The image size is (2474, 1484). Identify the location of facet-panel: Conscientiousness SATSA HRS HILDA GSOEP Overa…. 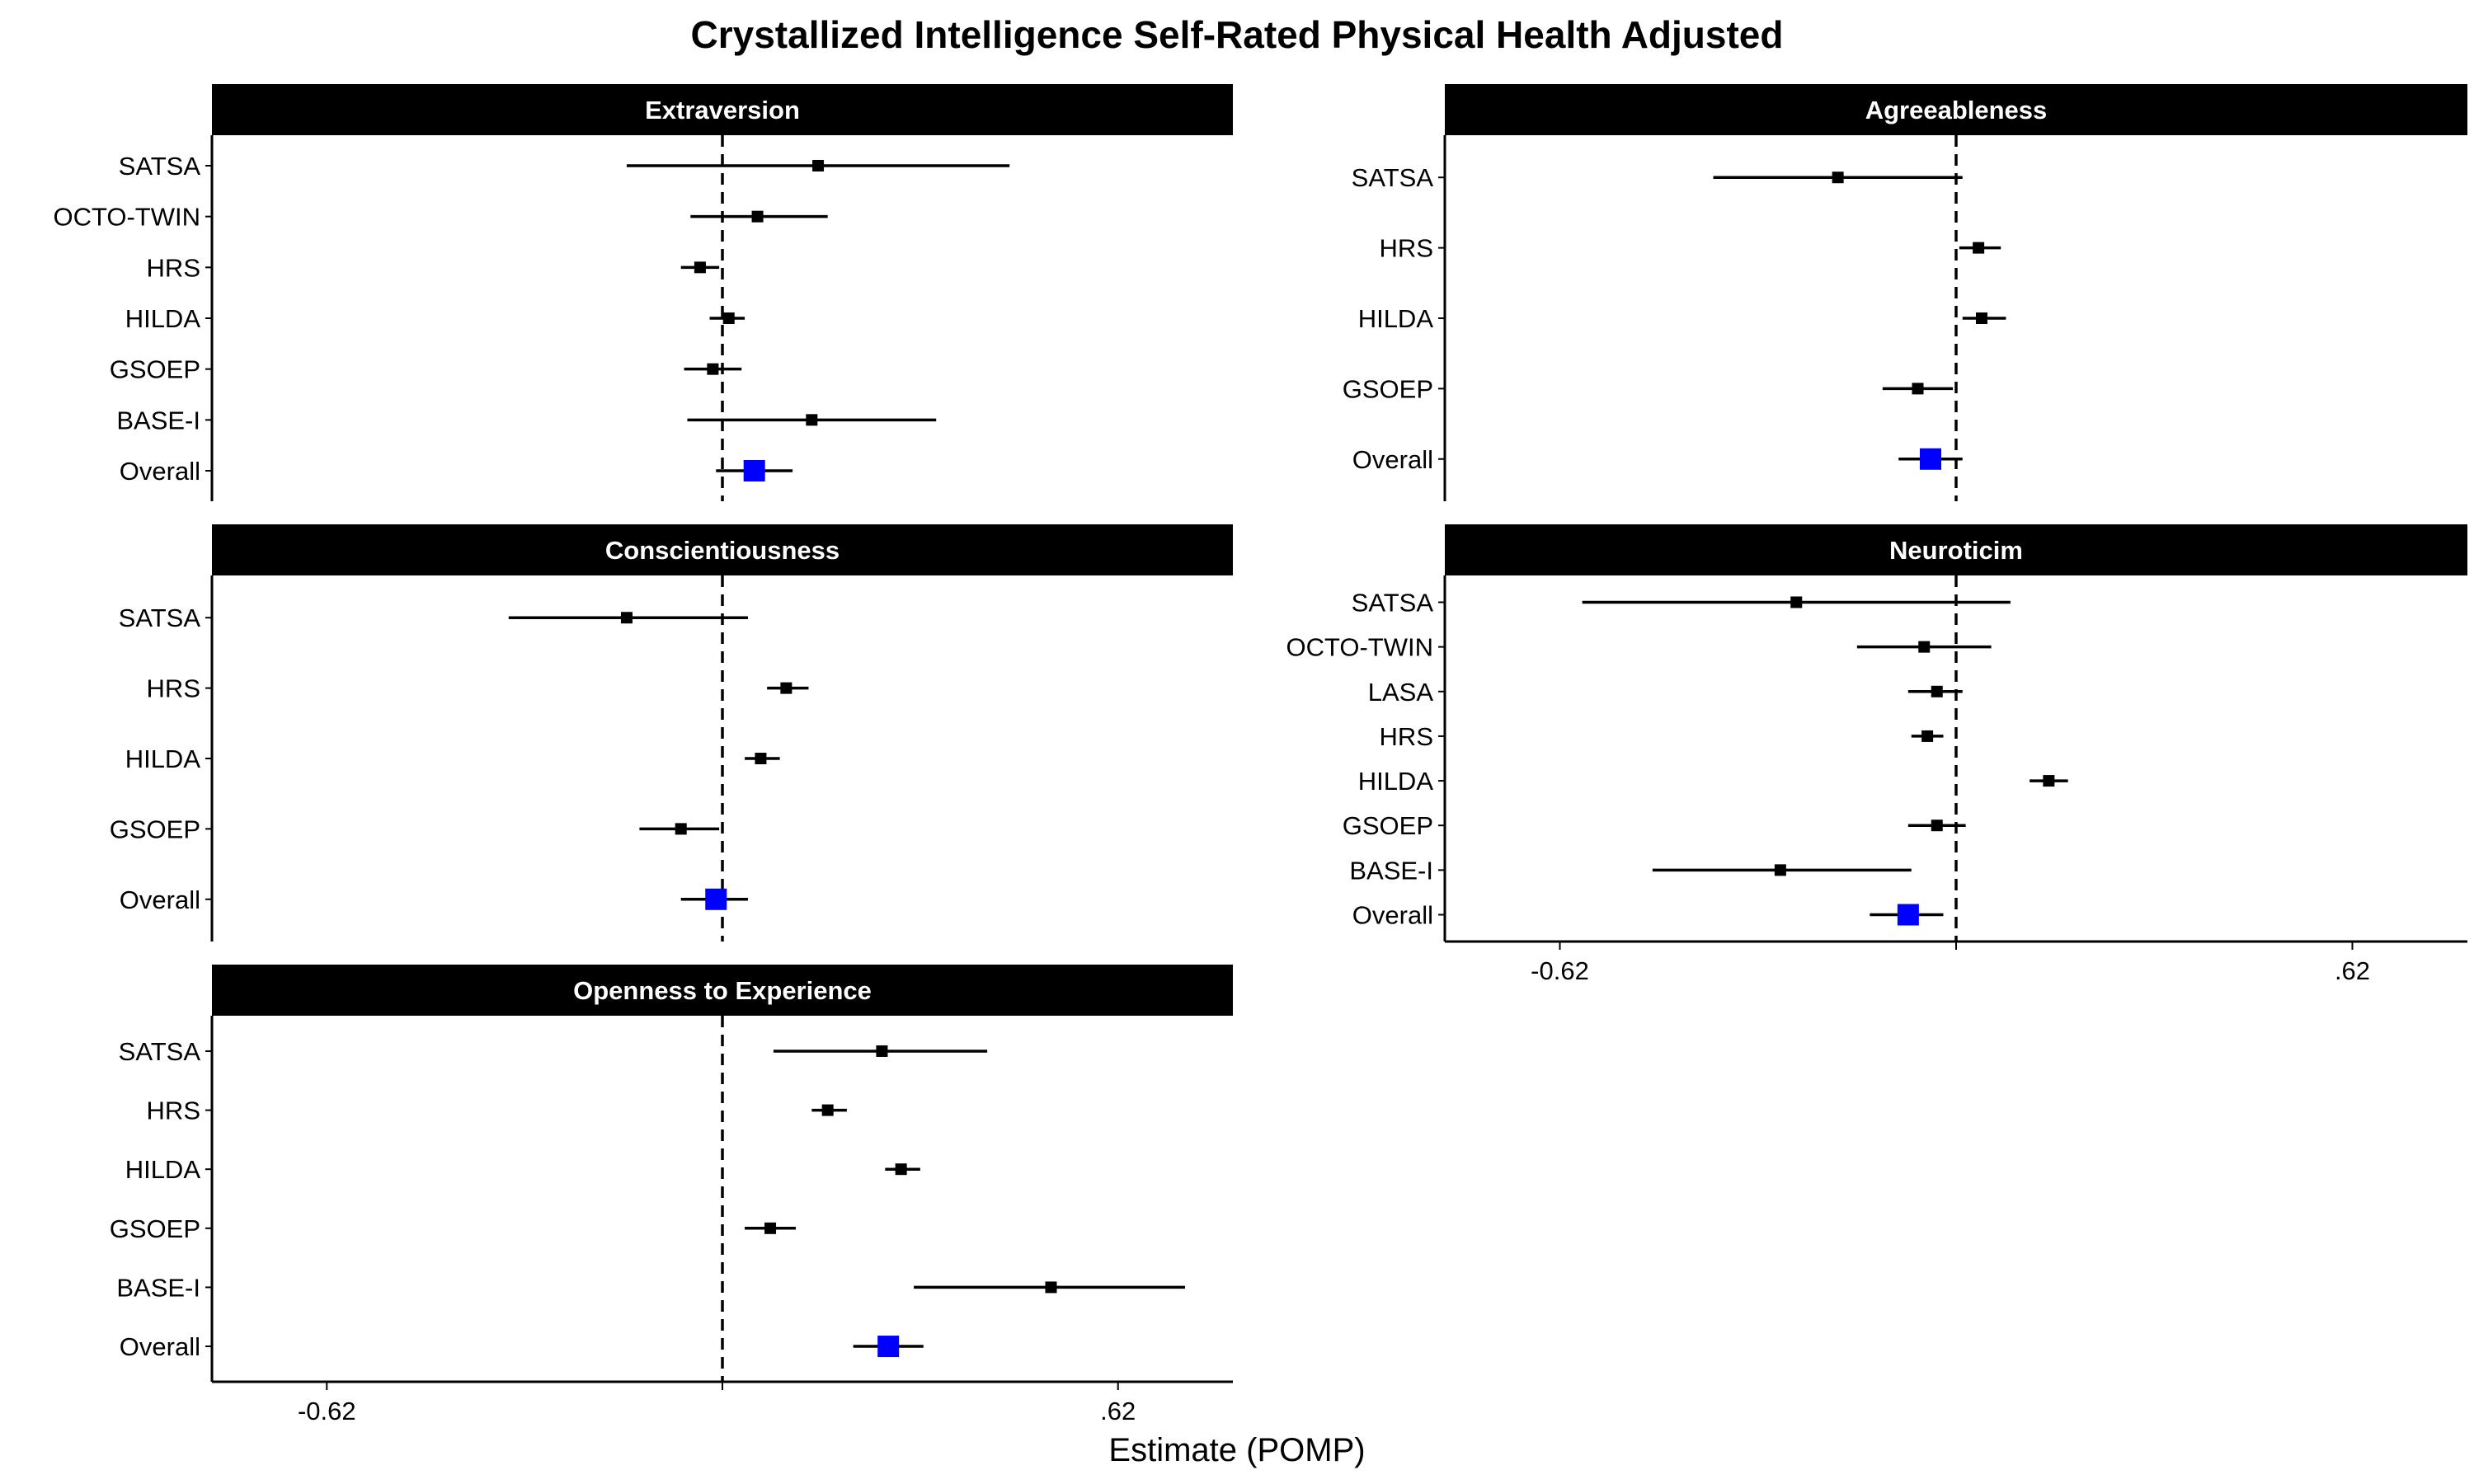
(671, 733).